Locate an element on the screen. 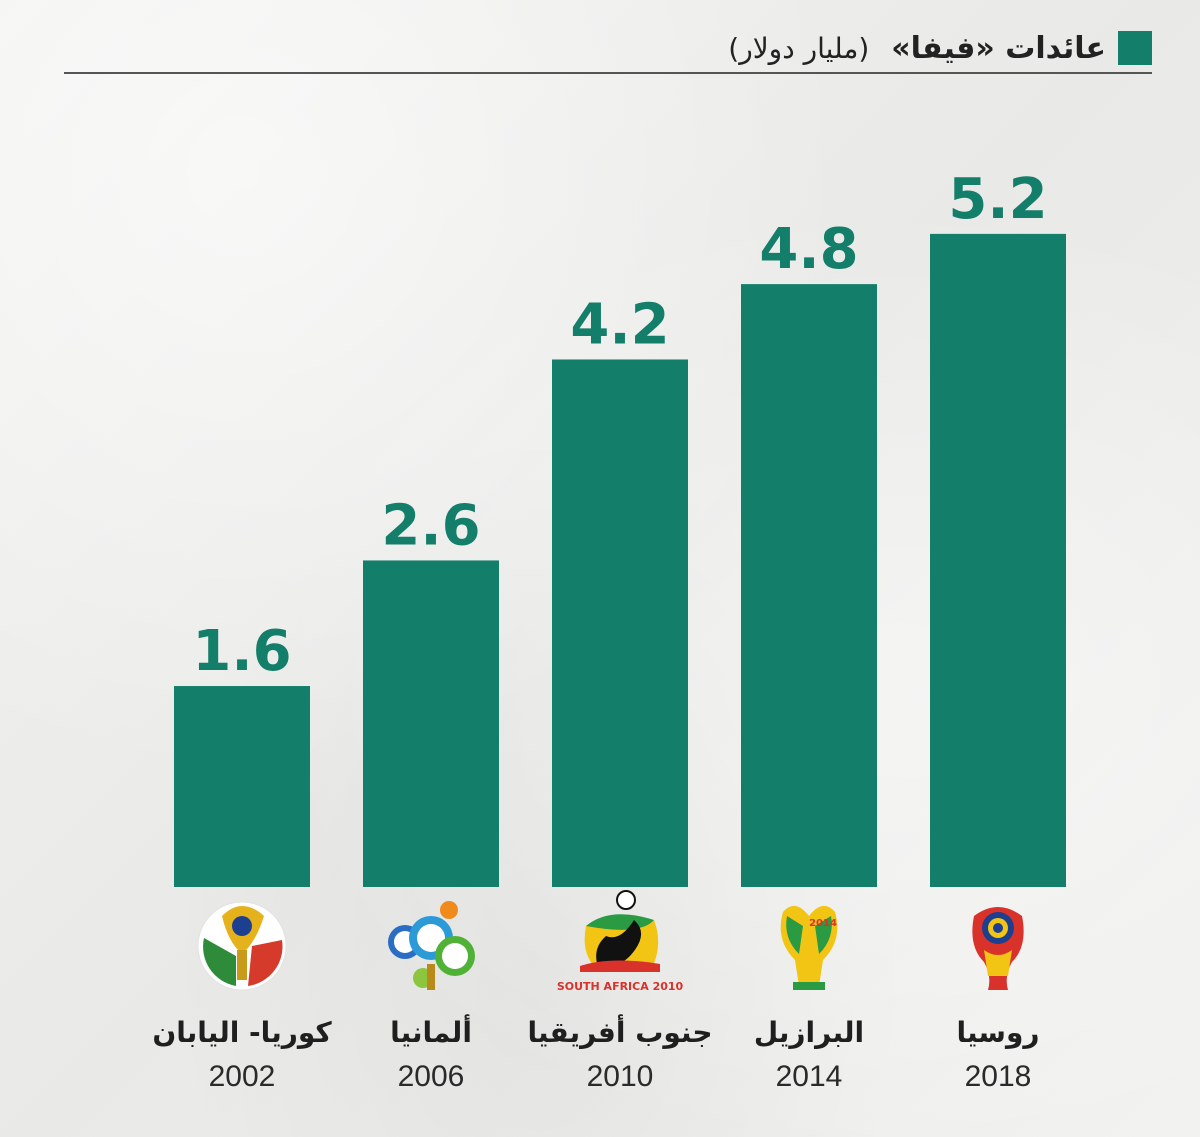  bar-value-label: 1.6 is located at coordinates (241, 651).